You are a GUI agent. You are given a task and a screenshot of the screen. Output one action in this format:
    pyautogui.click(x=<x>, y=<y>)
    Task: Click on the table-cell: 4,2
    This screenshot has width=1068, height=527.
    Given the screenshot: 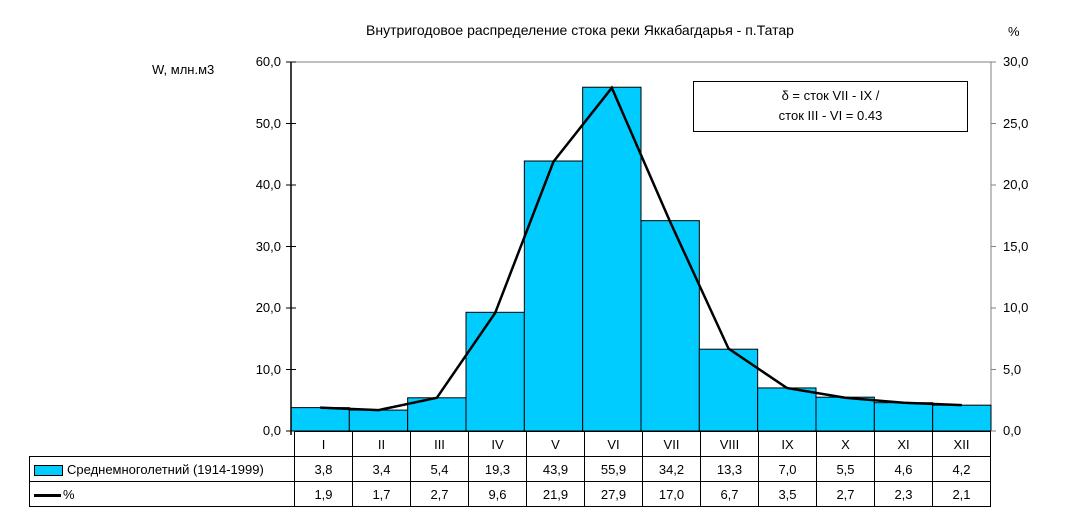 What is the action you would take?
    pyautogui.click(x=961, y=469)
    